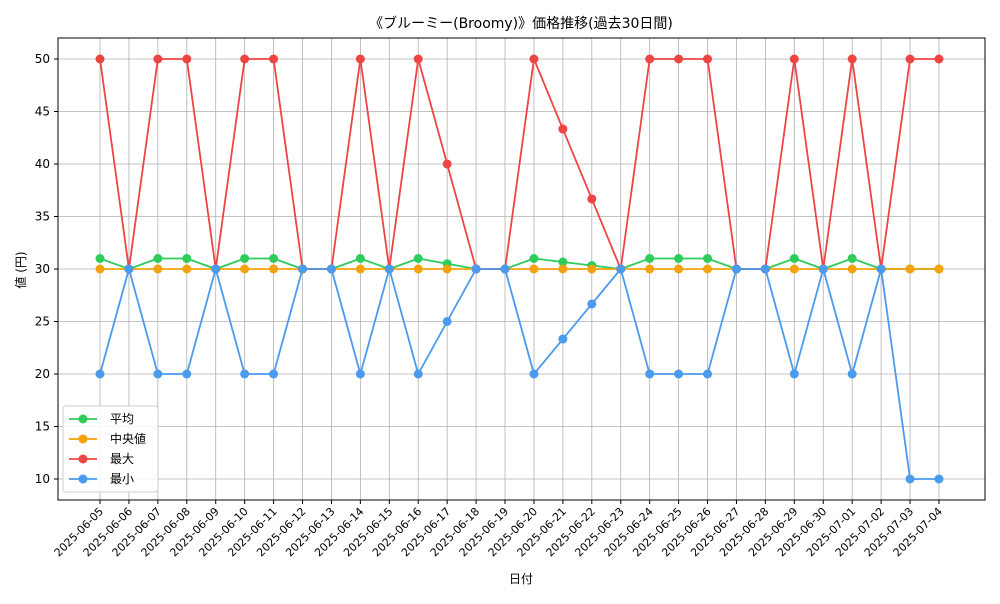 This screenshot has width=1000, height=604. I want to click on y-axis-ticks: 10 15 20 25 30 35 40 45 50, so click(46, 269).